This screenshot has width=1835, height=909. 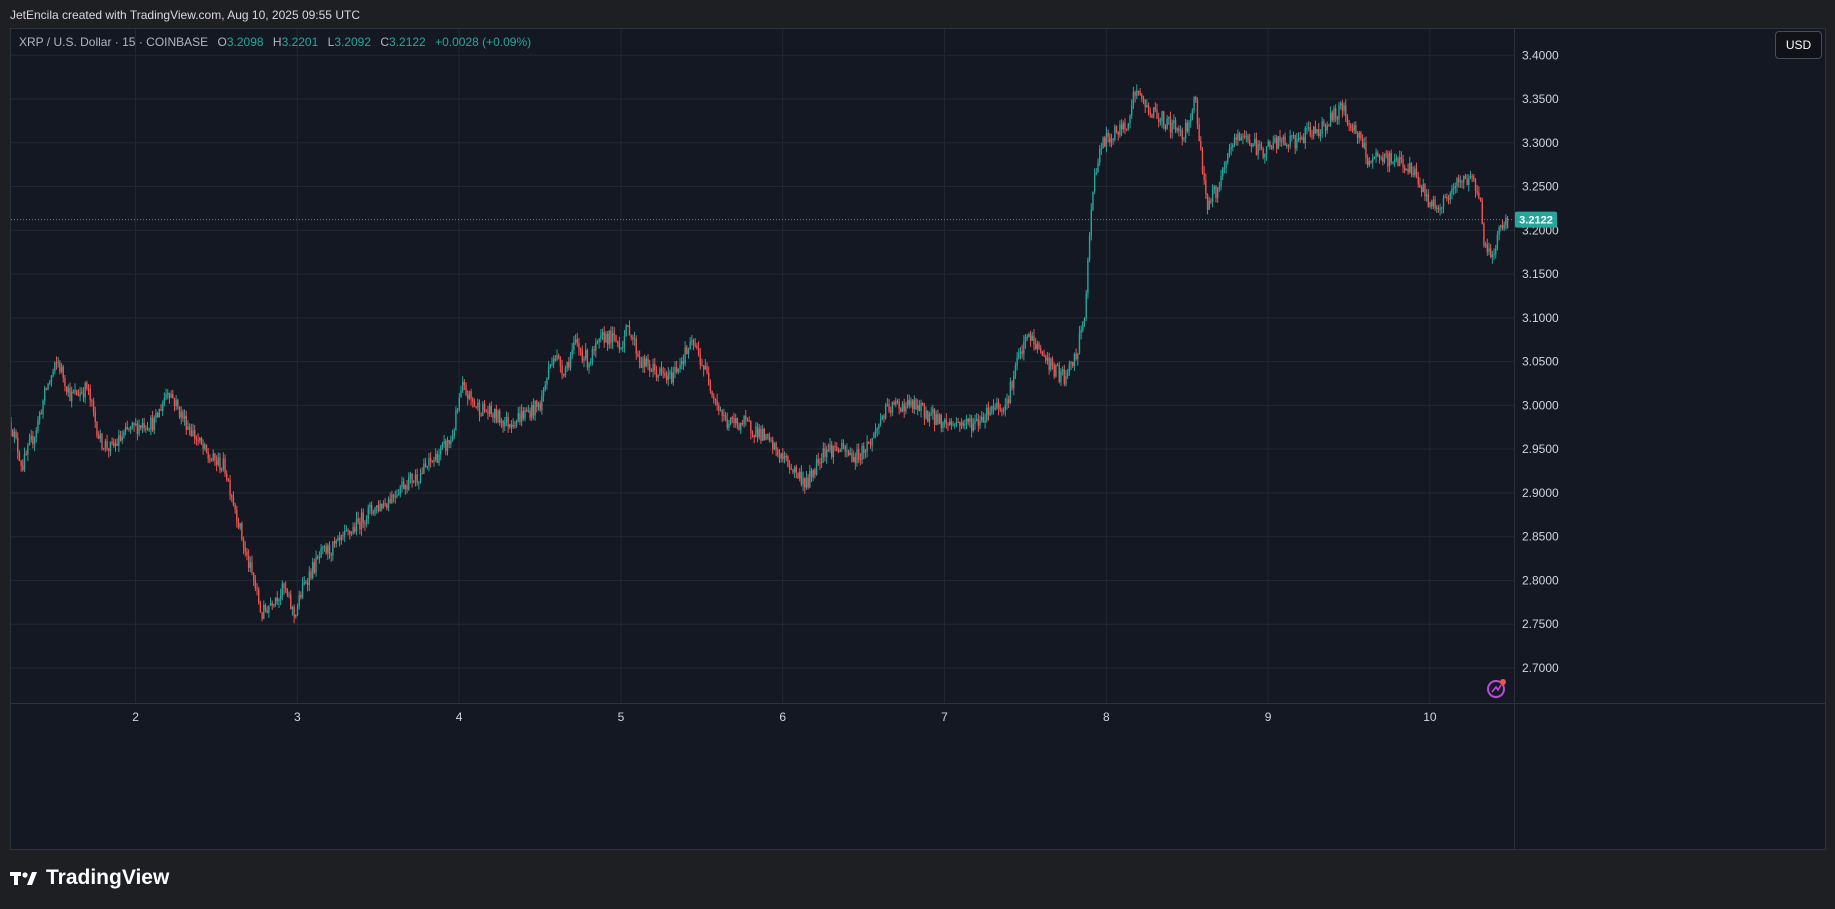 What do you see at coordinates (1536, 221) in the screenshot?
I see `last-price-label: 3.2122` at bounding box center [1536, 221].